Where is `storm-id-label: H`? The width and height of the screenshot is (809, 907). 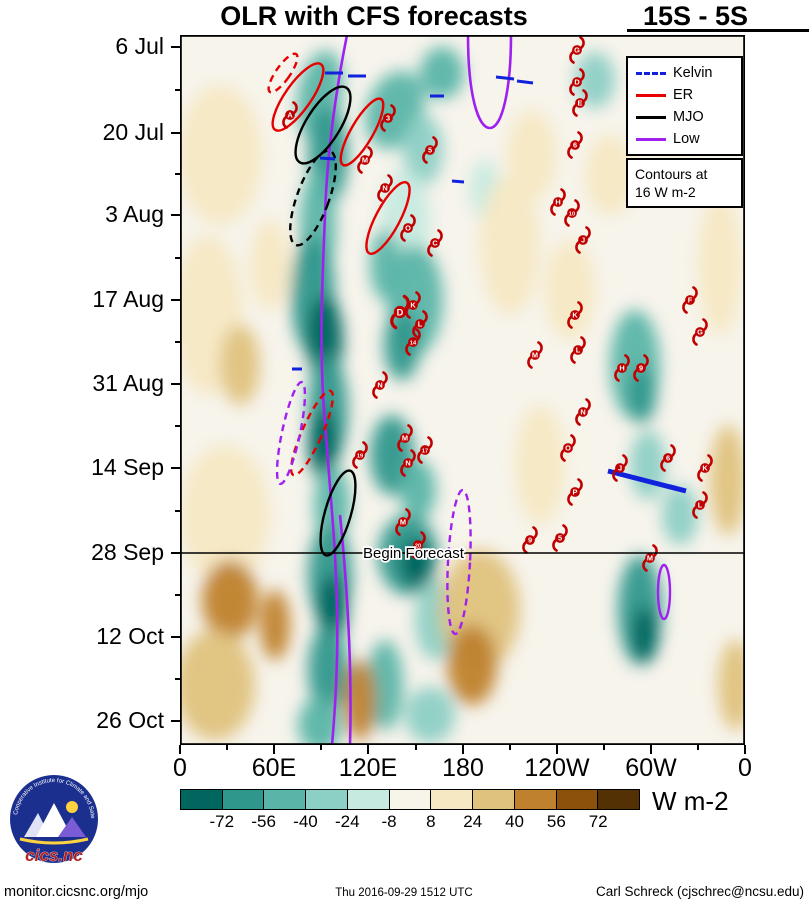 storm-id-label: H is located at coordinates (621, 368).